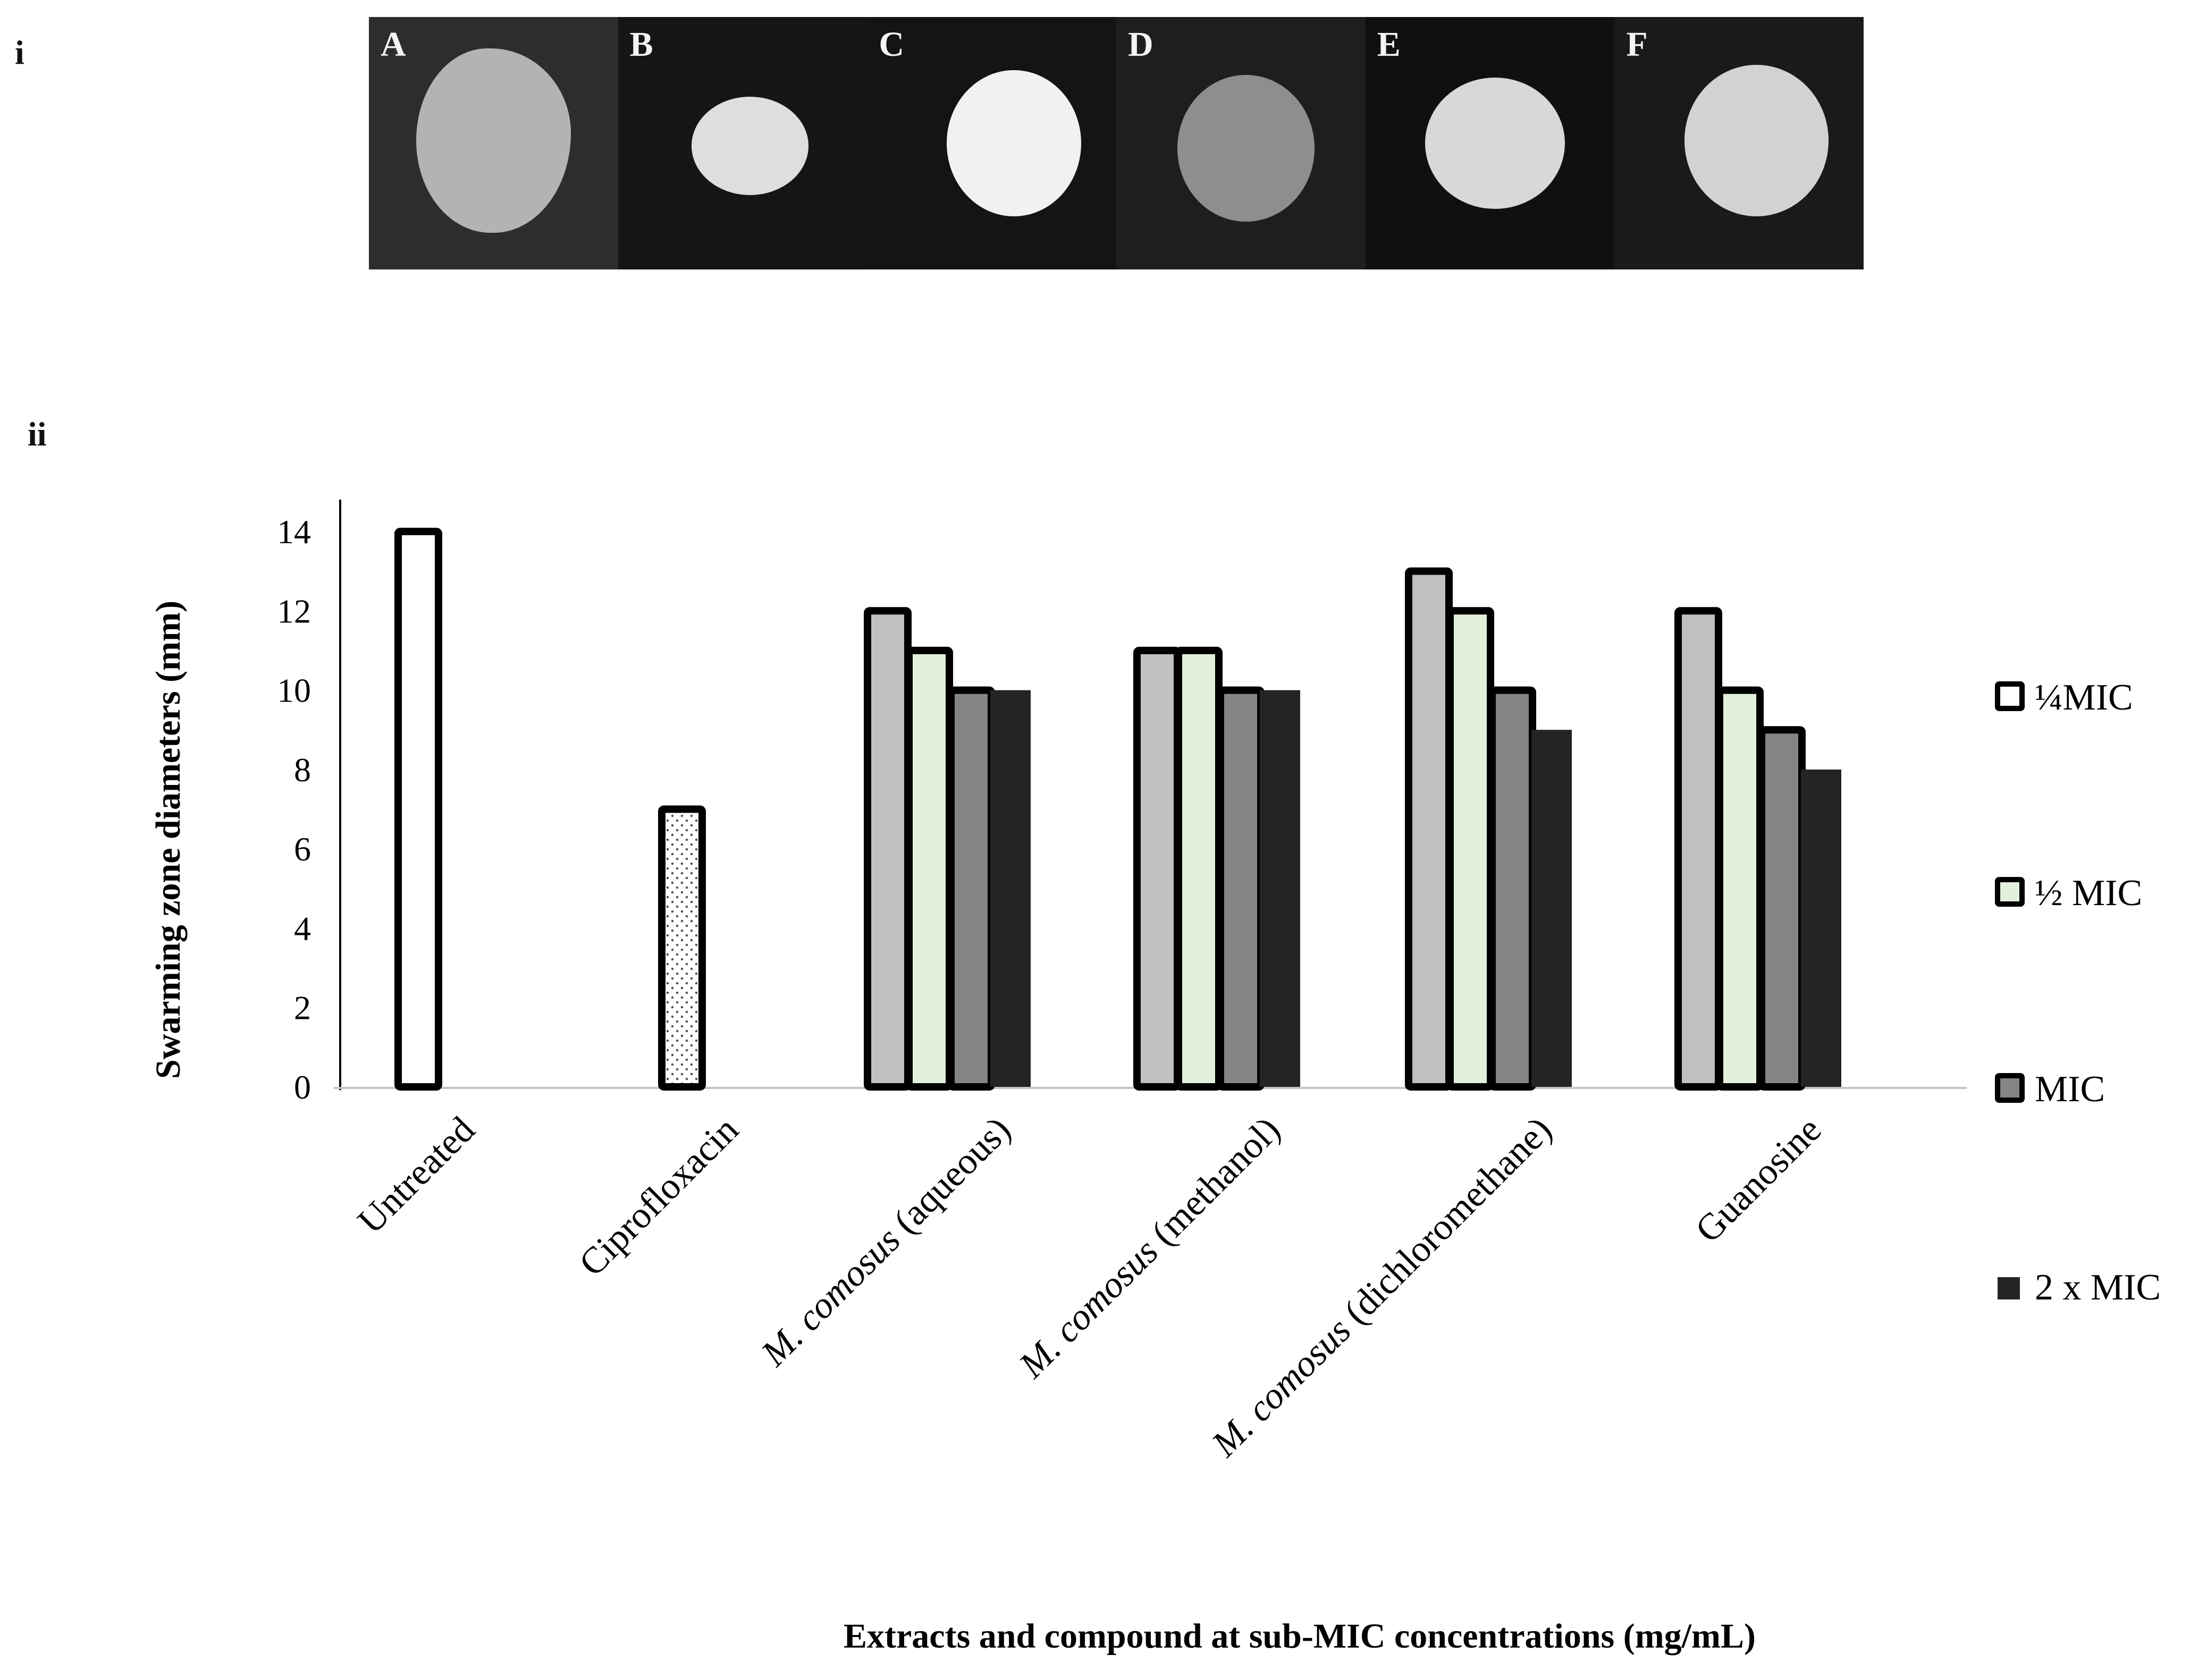  I want to click on plate-letter: C, so click(892, 44).